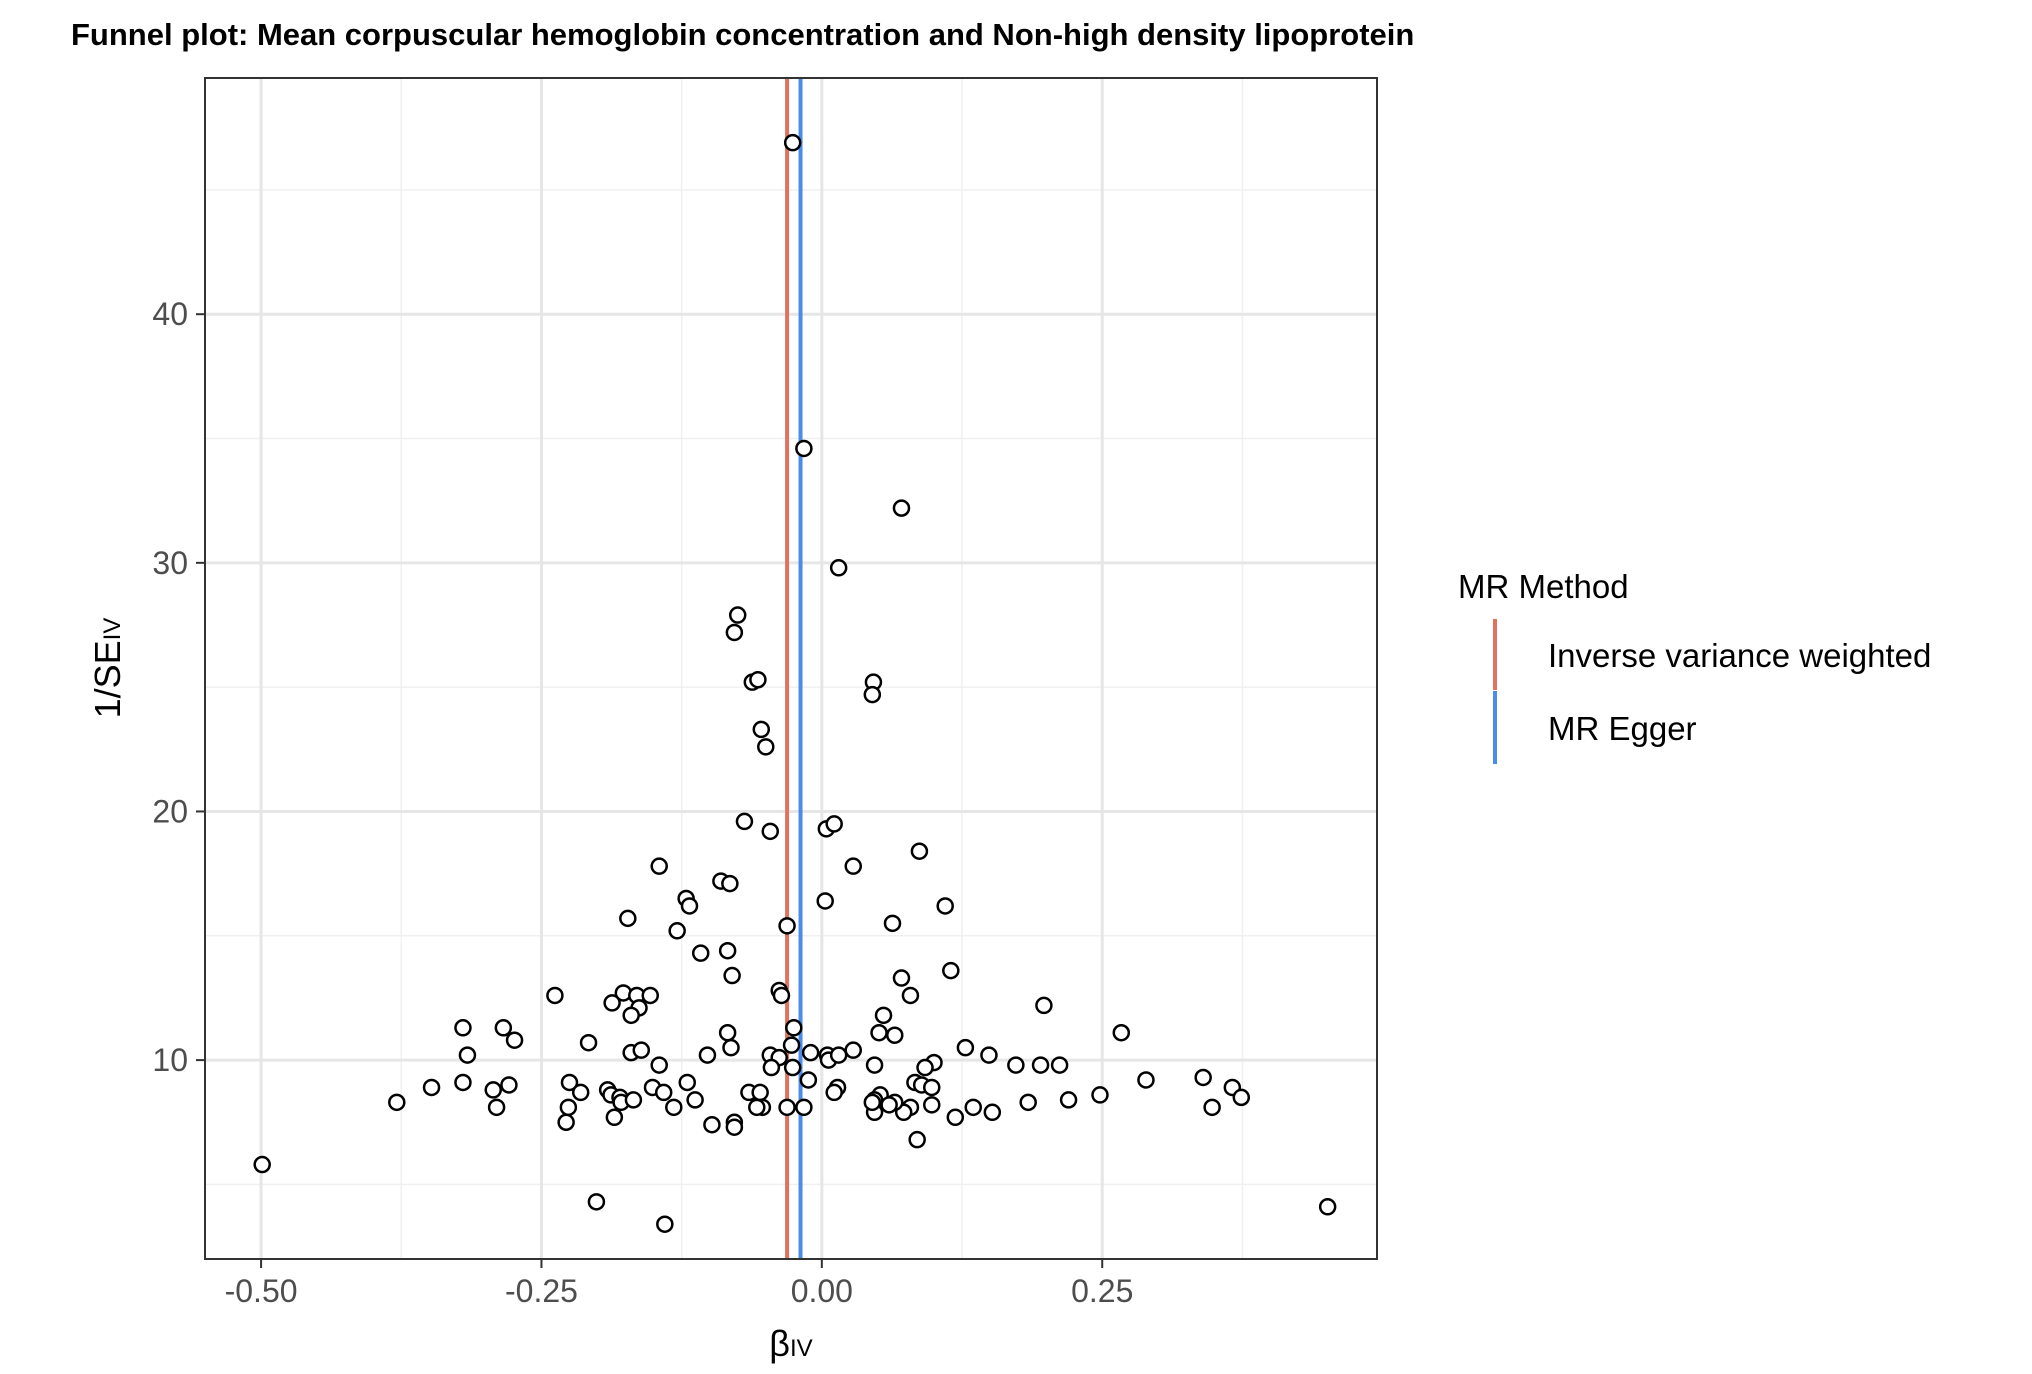 This screenshot has width=2032, height=1374. What do you see at coordinates (170, 1060) in the screenshot?
I see `y-tick-label: 10` at bounding box center [170, 1060].